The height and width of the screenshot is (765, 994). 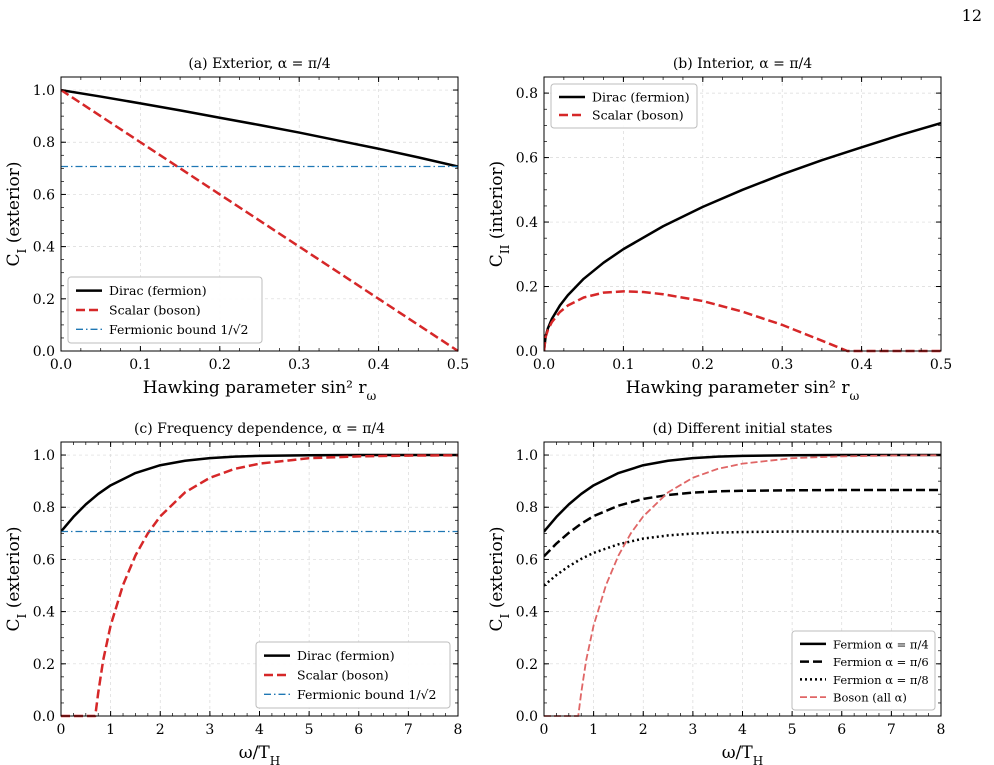 I want to click on chart-title: (b) Interior, α = π/4, so click(x=742, y=64).